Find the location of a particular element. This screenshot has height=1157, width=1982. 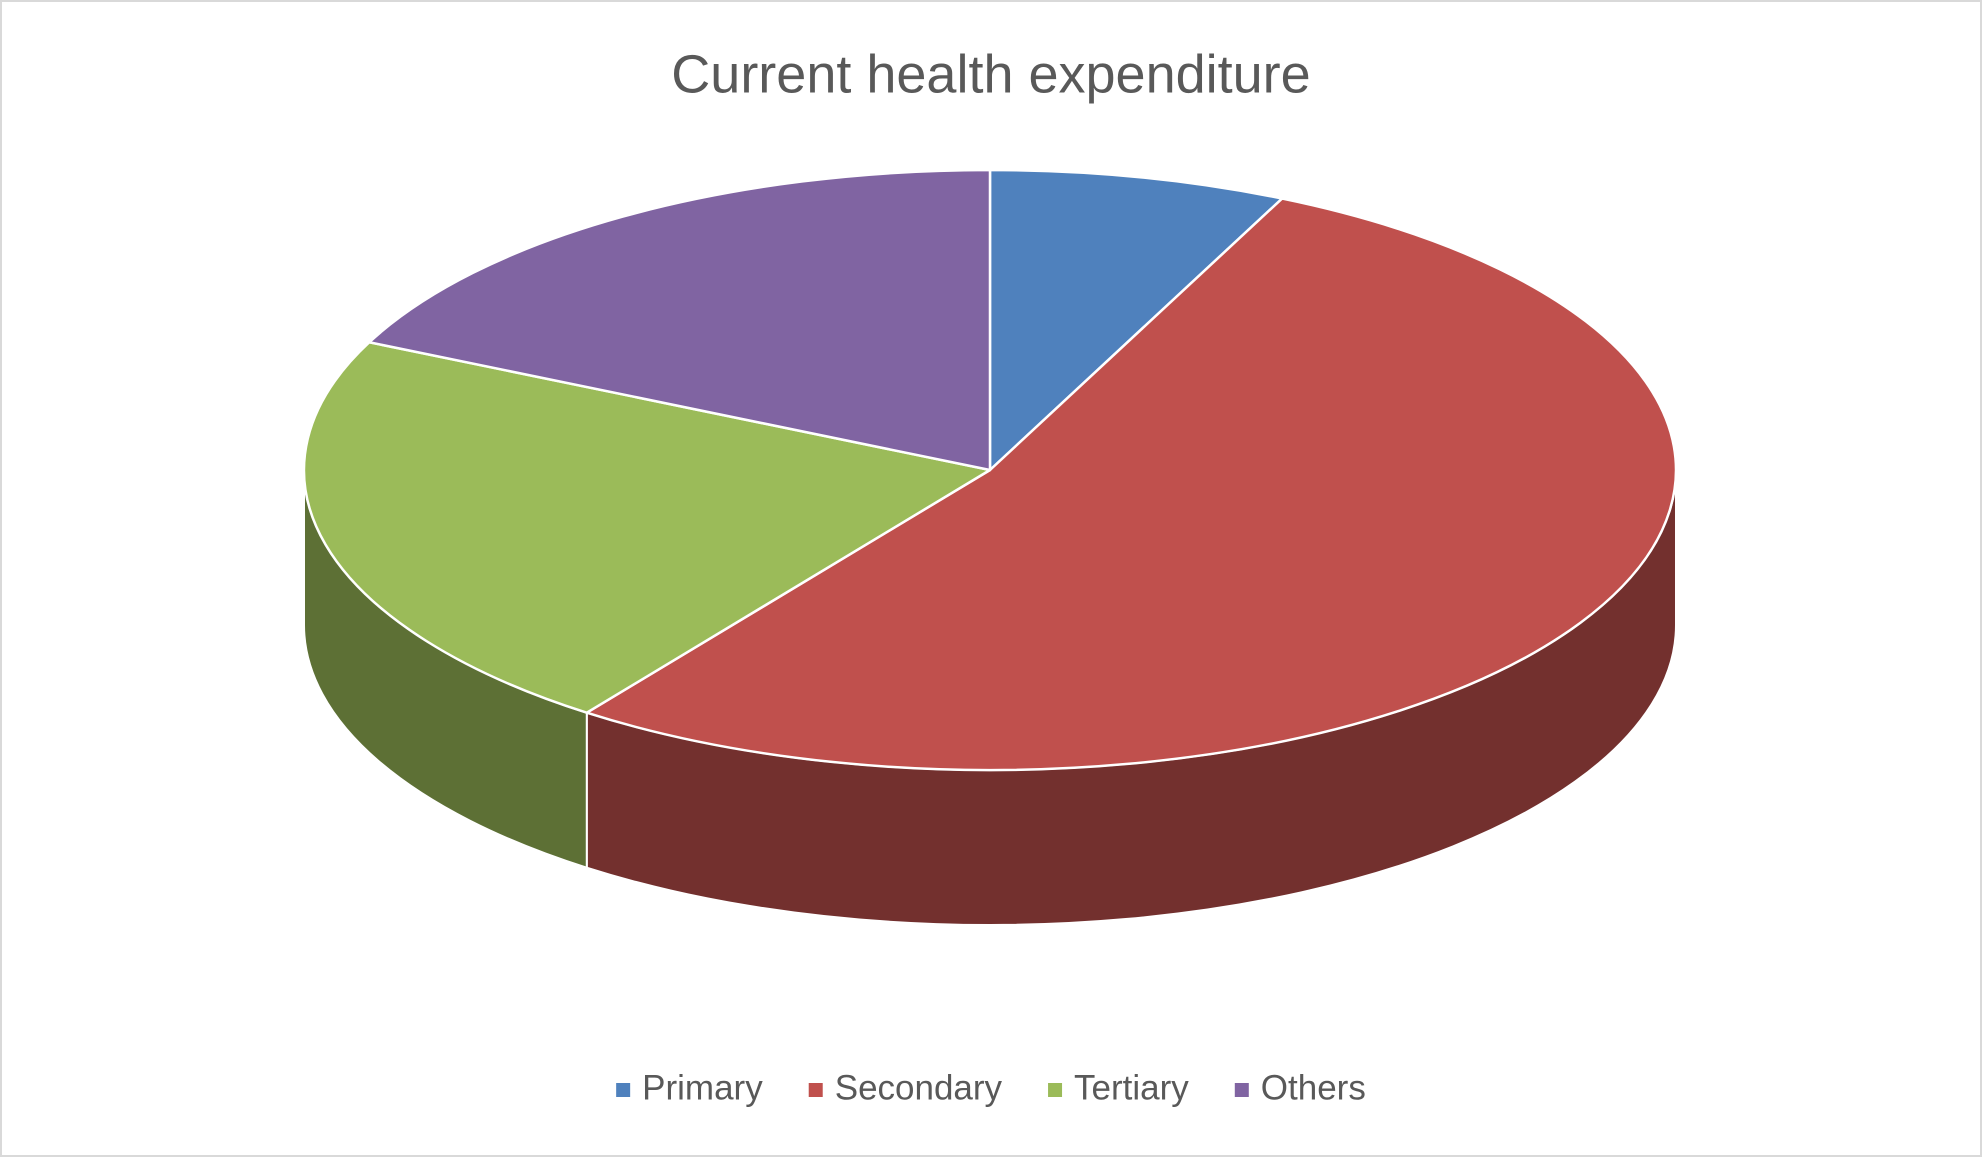

chart-title: Current health expenditure is located at coordinates (990, 74).